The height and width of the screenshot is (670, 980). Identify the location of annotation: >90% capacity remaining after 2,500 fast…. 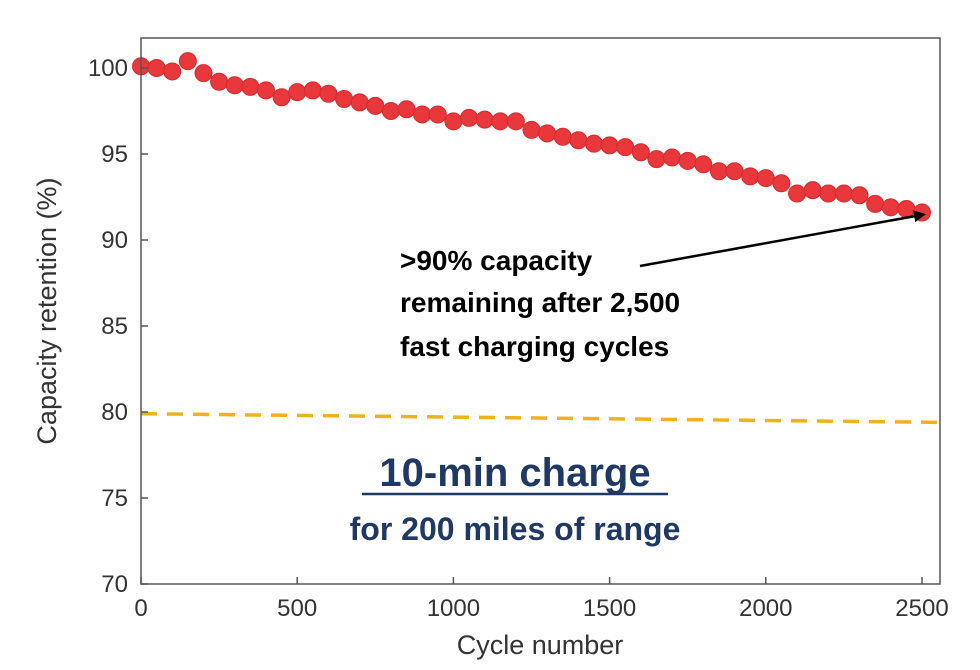
(663, 286).